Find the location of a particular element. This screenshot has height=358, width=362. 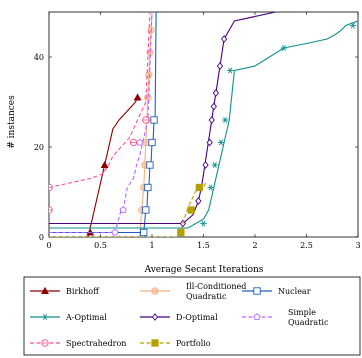

x-tick-label: 1 is located at coordinates (151, 245).